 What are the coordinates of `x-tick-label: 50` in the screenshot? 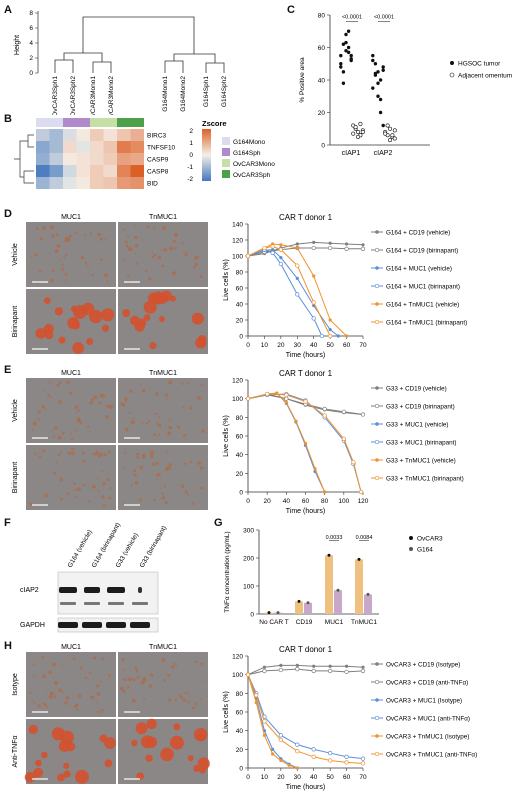 It's located at (331, 777).